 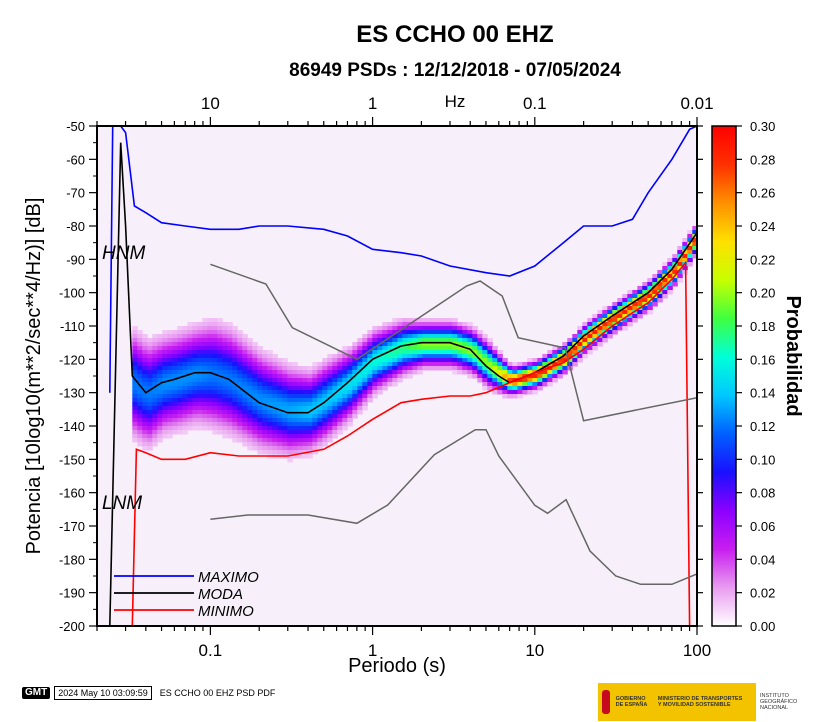 I want to click on y-tick-label: -120, so click(x=72, y=359).